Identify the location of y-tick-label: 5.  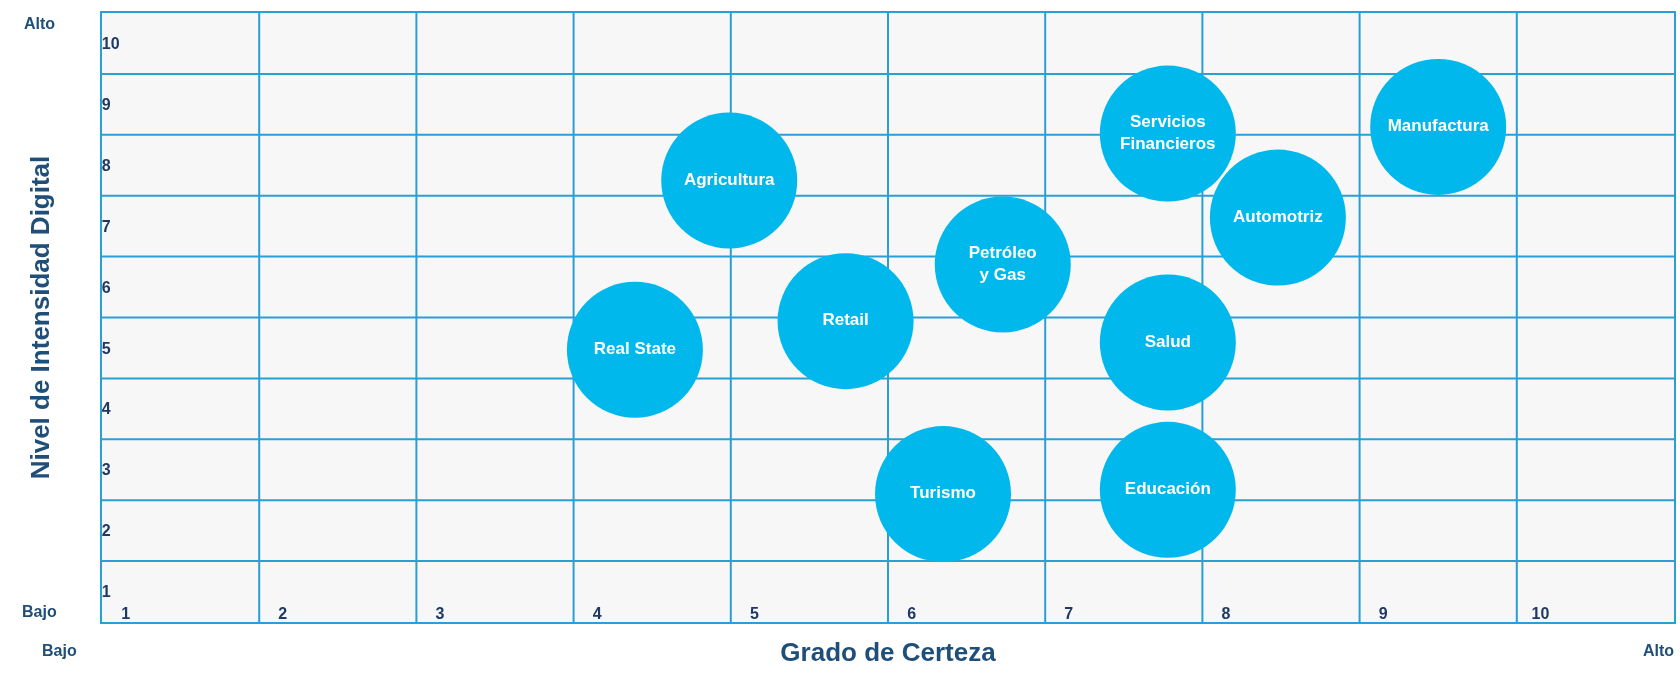
(106, 348).